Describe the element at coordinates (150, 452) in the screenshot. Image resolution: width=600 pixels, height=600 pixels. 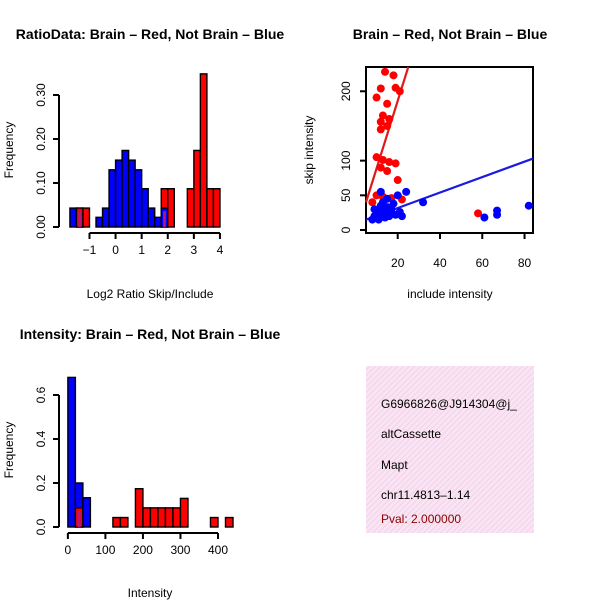
I see `intensity-hist-bars` at that location.